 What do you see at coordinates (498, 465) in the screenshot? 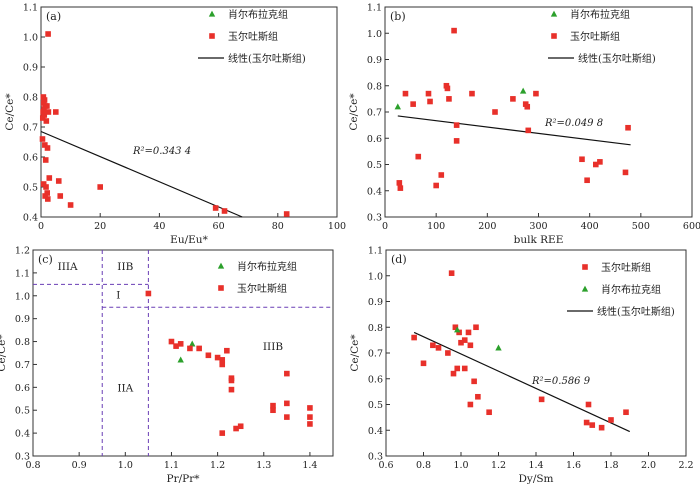
I see `x-tick-label: 1.2` at bounding box center [498, 465].